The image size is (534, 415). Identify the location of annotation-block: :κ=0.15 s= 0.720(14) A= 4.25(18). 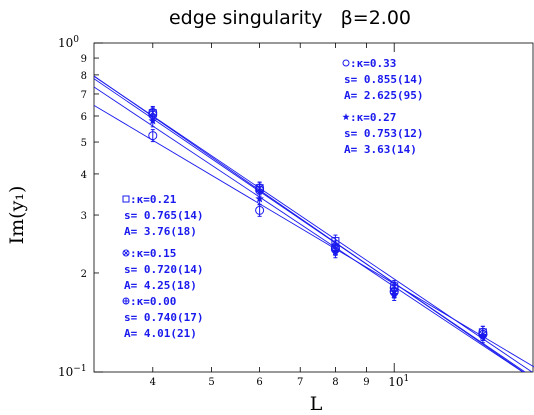
(162, 269).